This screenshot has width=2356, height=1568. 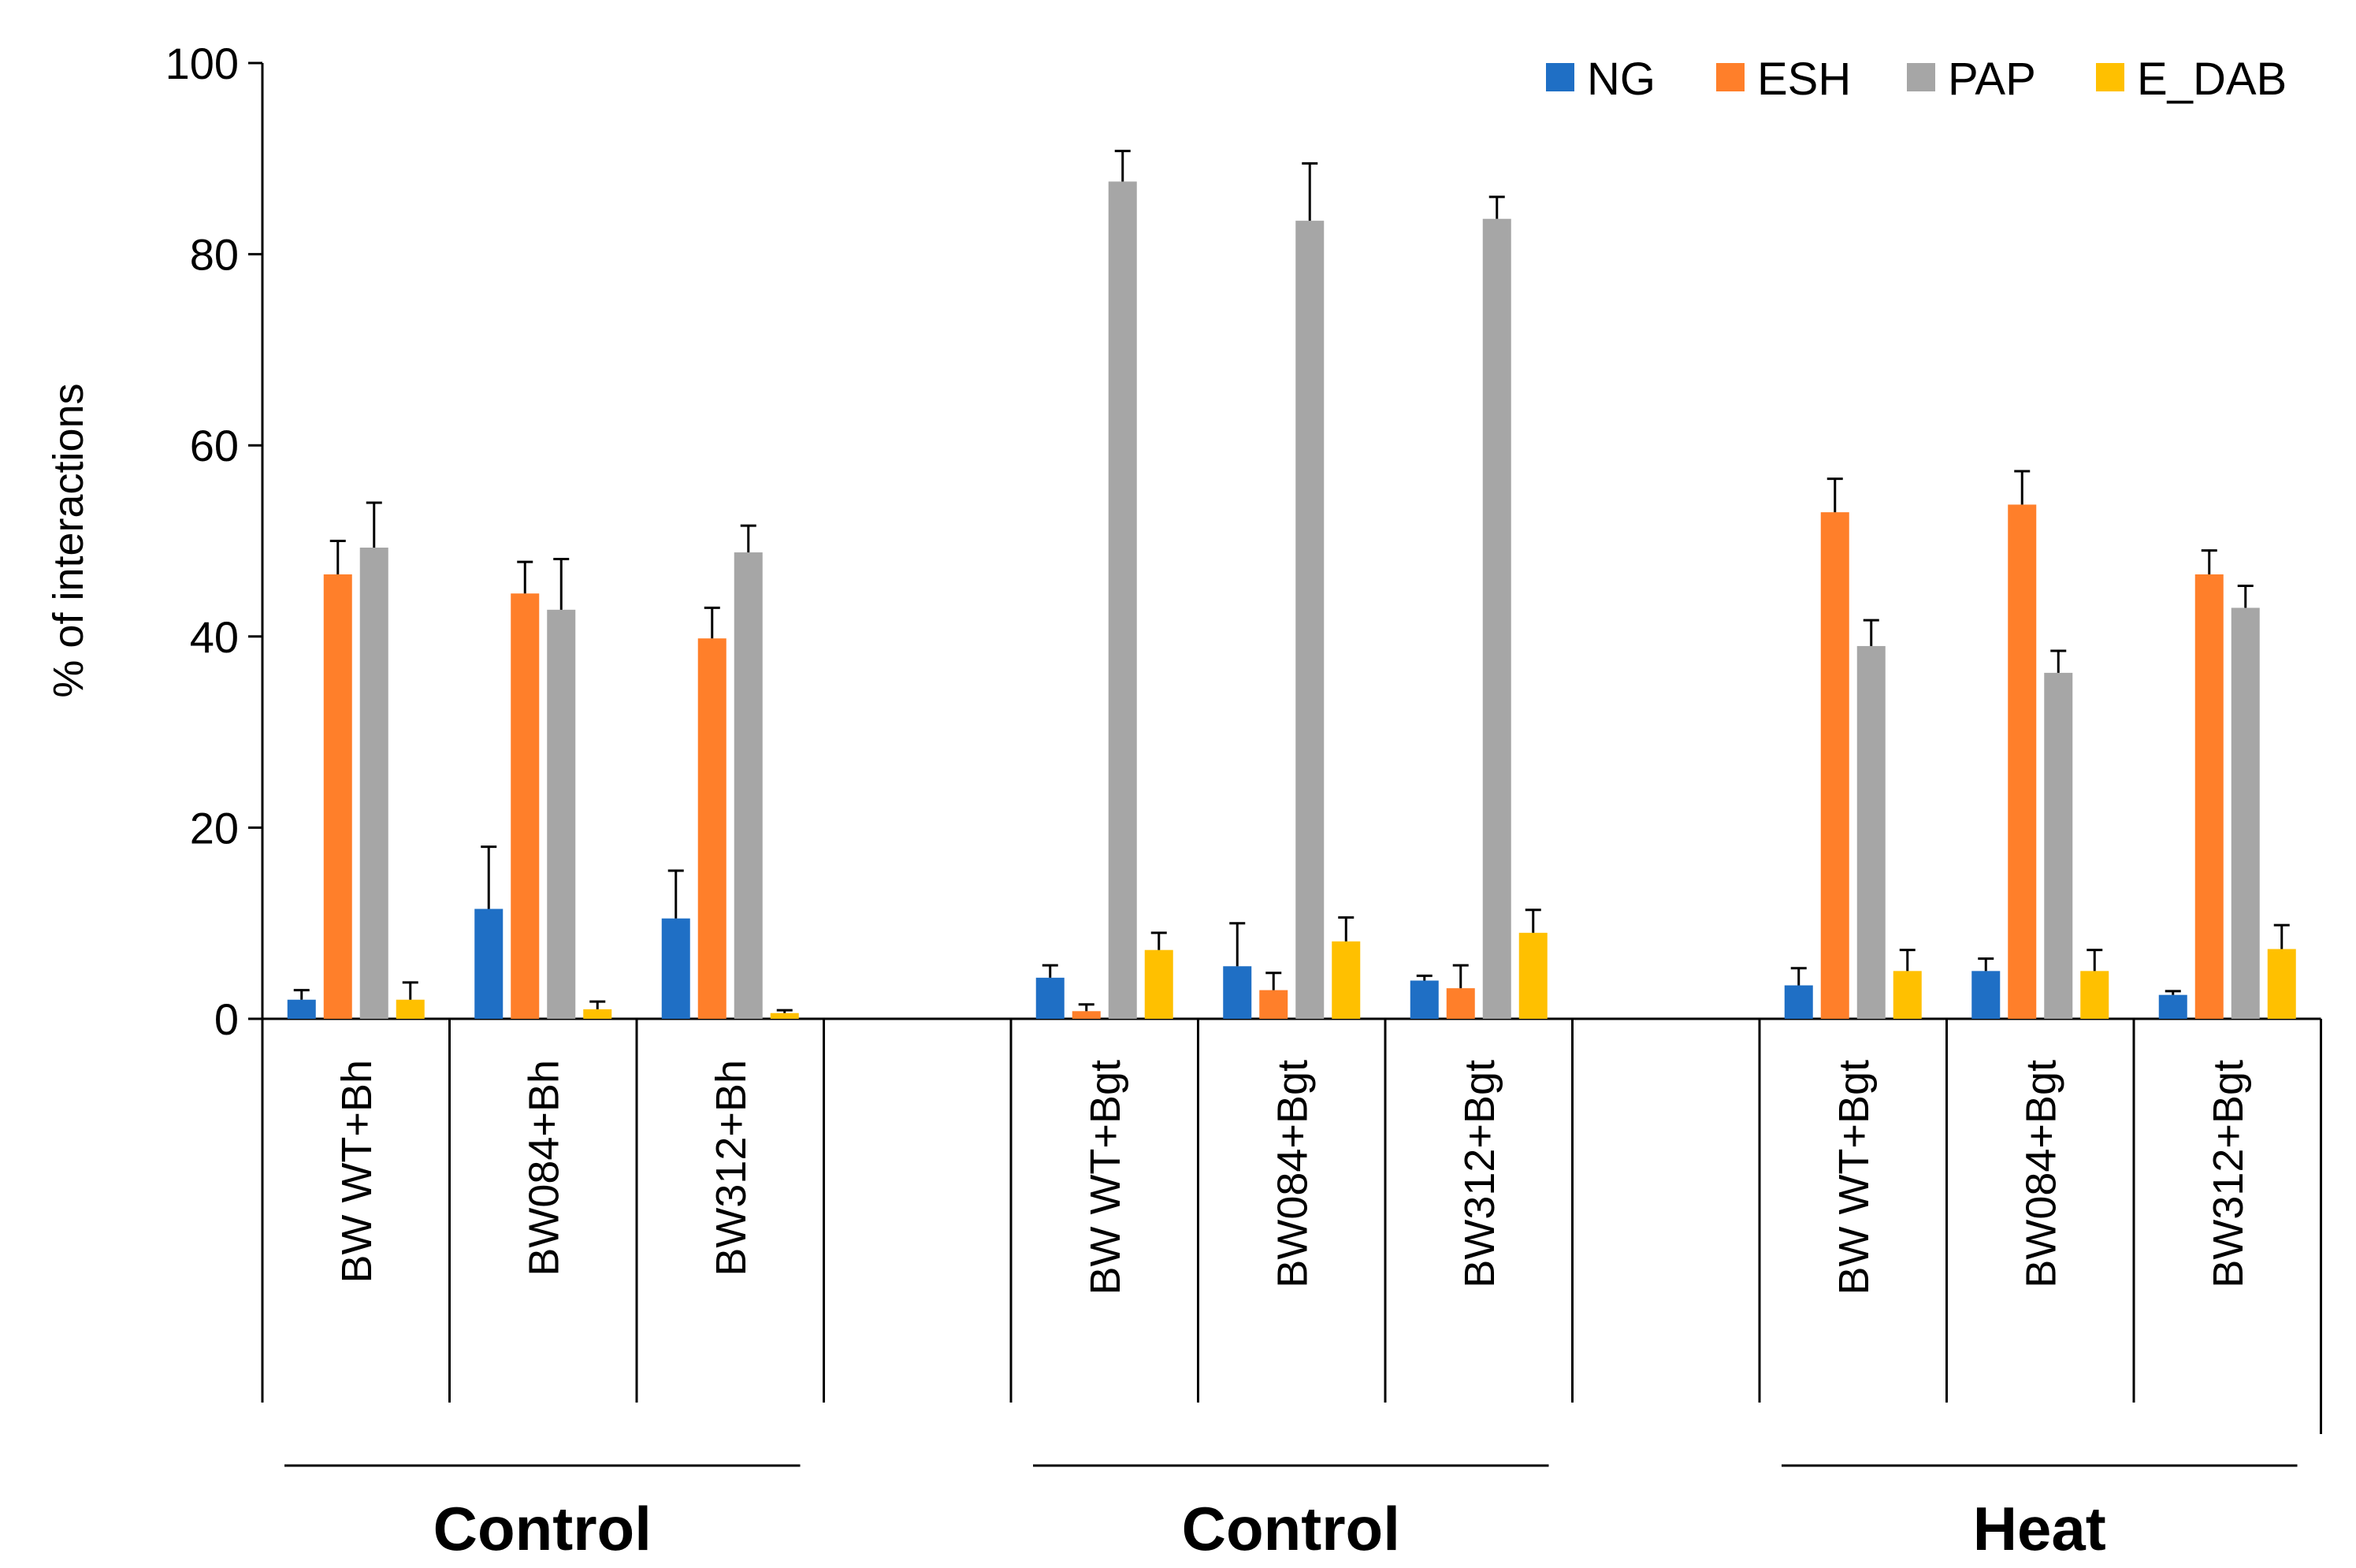 What do you see at coordinates (1621, 79) in the screenshot?
I see `legend-label-ng: NG` at bounding box center [1621, 79].